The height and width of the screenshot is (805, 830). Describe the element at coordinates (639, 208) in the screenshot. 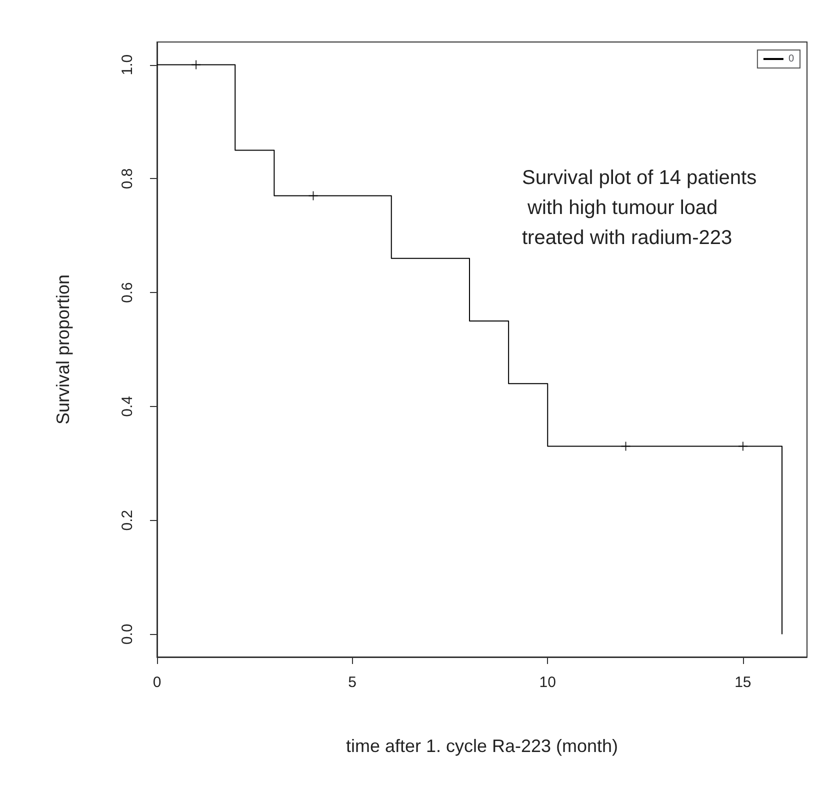

I see `annotation: Survival plot of 14 patients with high tumour load treated with radium-223` at that location.